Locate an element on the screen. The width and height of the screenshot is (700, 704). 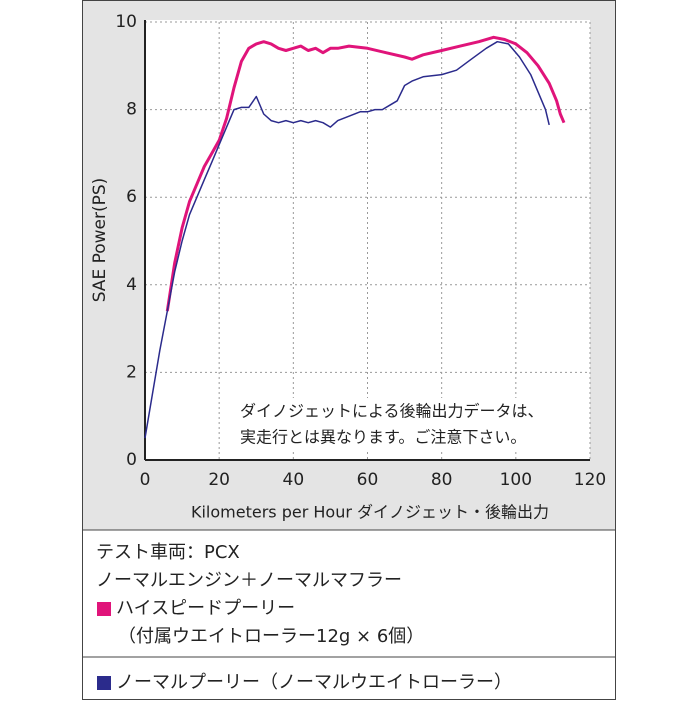
x-tick-label: 100 is located at coordinates (516, 480).